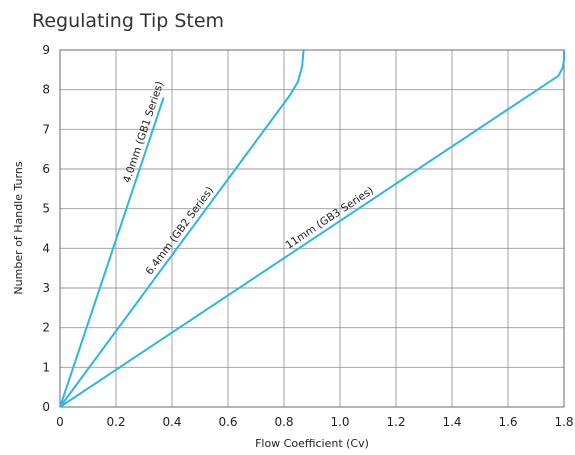  What do you see at coordinates (171, 422) in the screenshot?
I see `x-tick-label: 0.4` at bounding box center [171, 422].